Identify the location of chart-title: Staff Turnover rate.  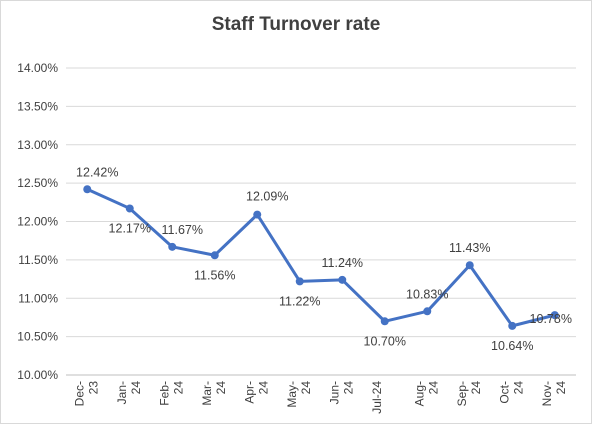
(296, 24).